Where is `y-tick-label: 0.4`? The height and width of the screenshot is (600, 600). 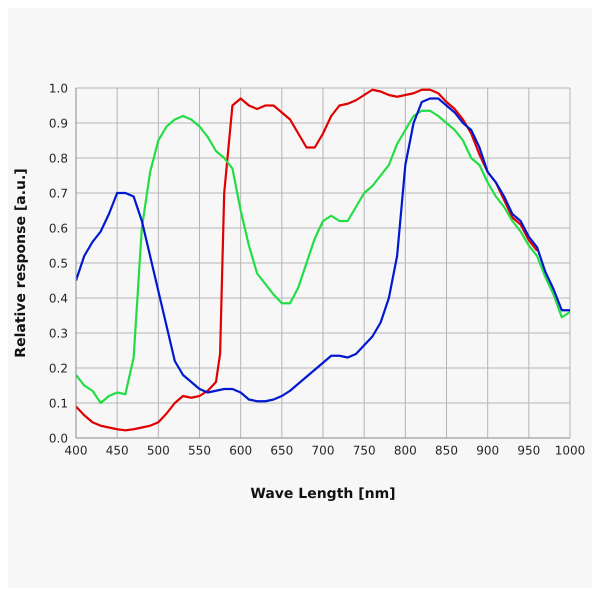
y-tick-label: 0.4 is located at coordinates (58, 298).